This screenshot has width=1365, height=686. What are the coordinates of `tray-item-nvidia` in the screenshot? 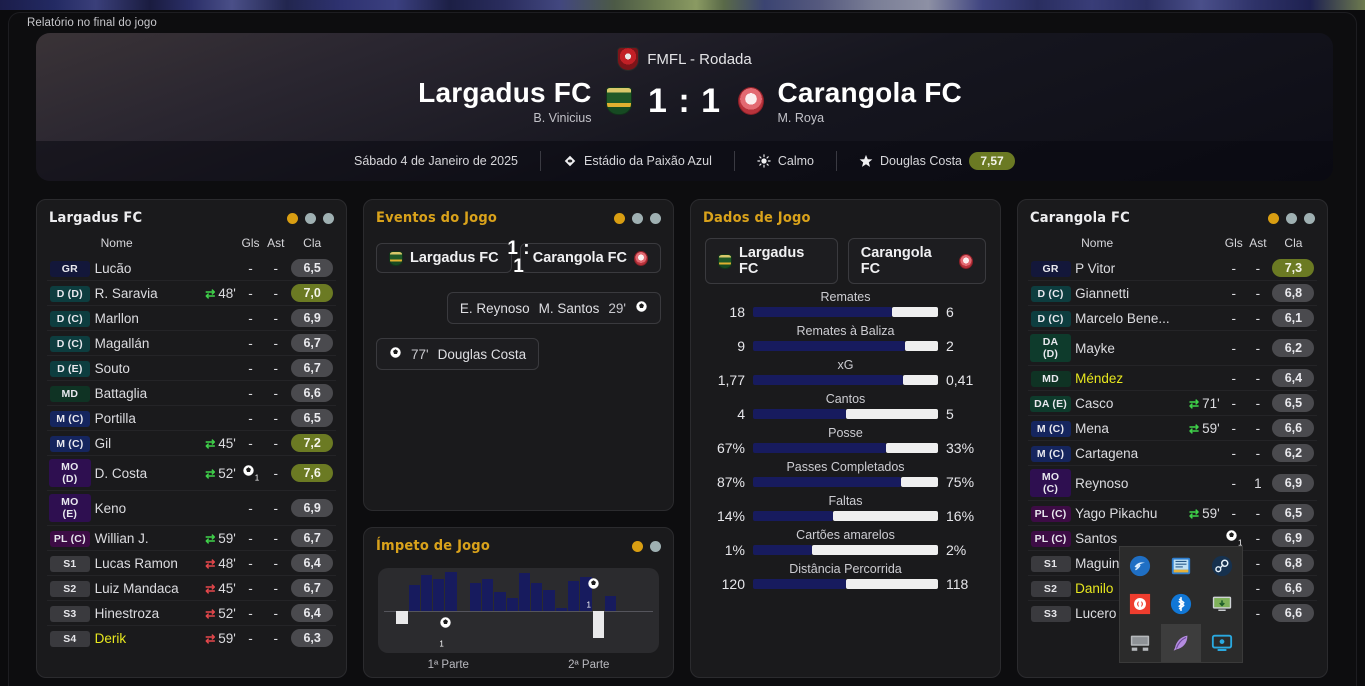 It's located at (1140, 566).